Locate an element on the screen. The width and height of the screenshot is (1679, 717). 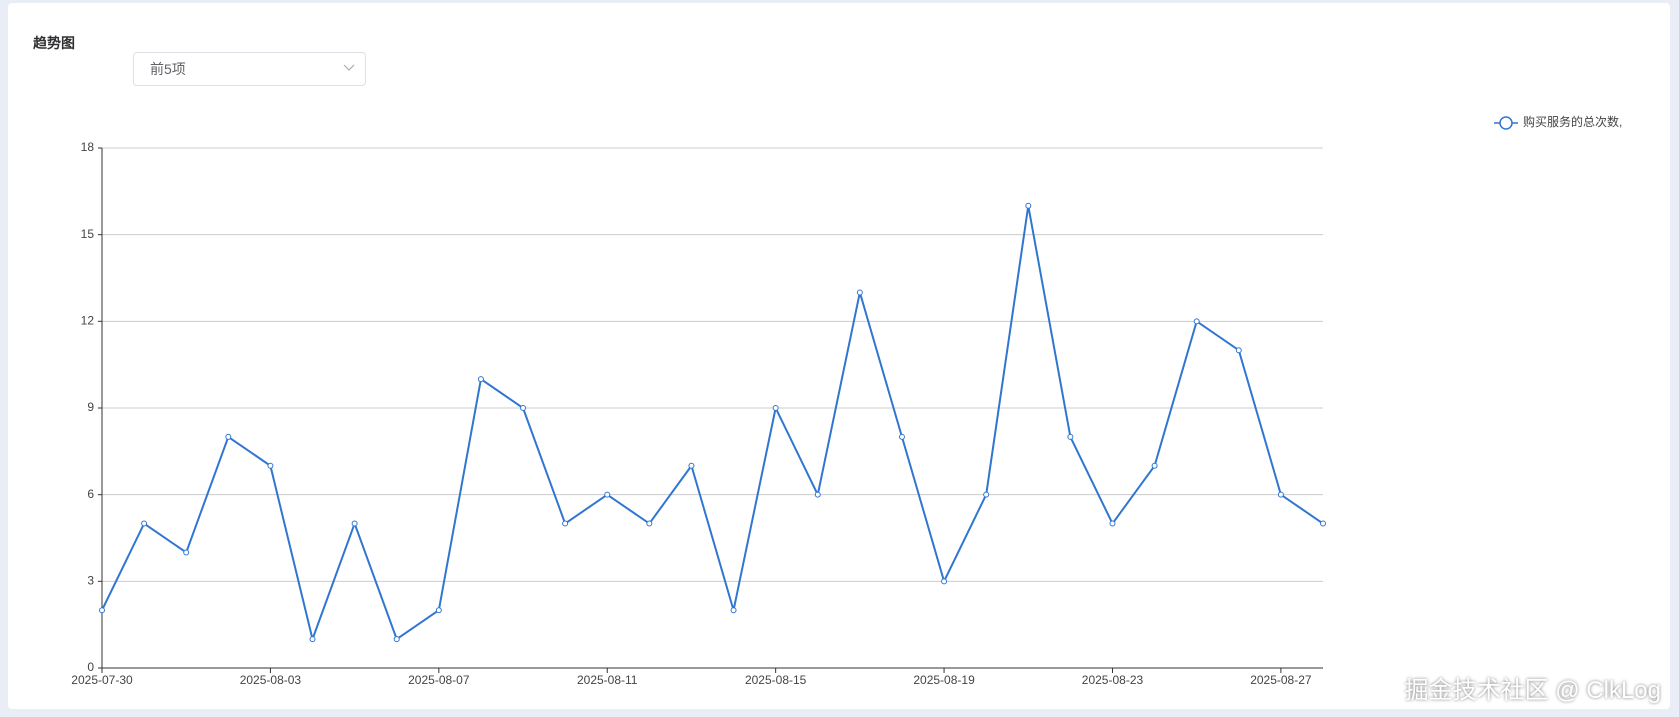
watermark: 掘金技术社区 @ ClkLog is located at coordinates (1532, 690).